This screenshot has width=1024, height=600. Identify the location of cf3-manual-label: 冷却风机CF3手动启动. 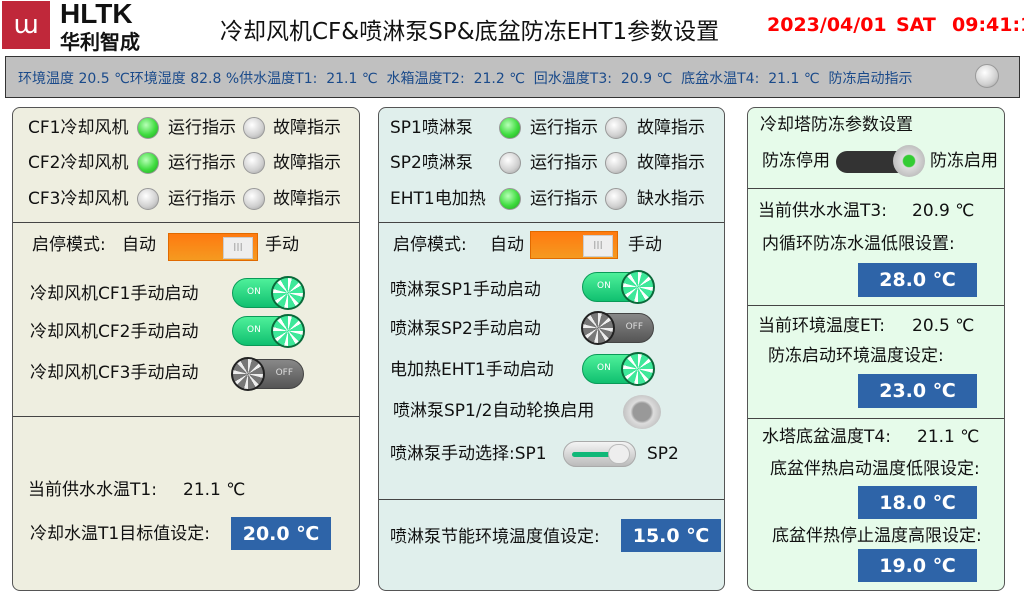
(114, 373).